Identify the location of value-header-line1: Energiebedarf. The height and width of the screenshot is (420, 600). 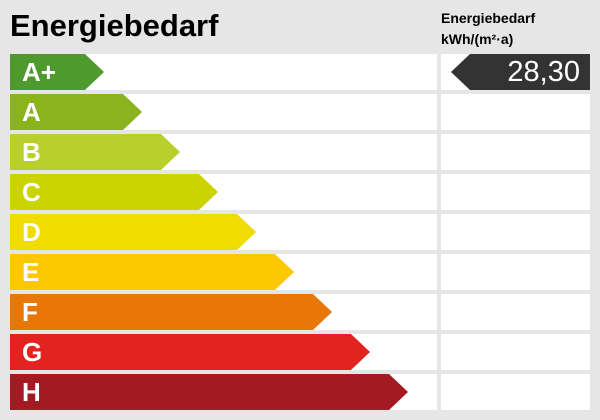
(488, 18).